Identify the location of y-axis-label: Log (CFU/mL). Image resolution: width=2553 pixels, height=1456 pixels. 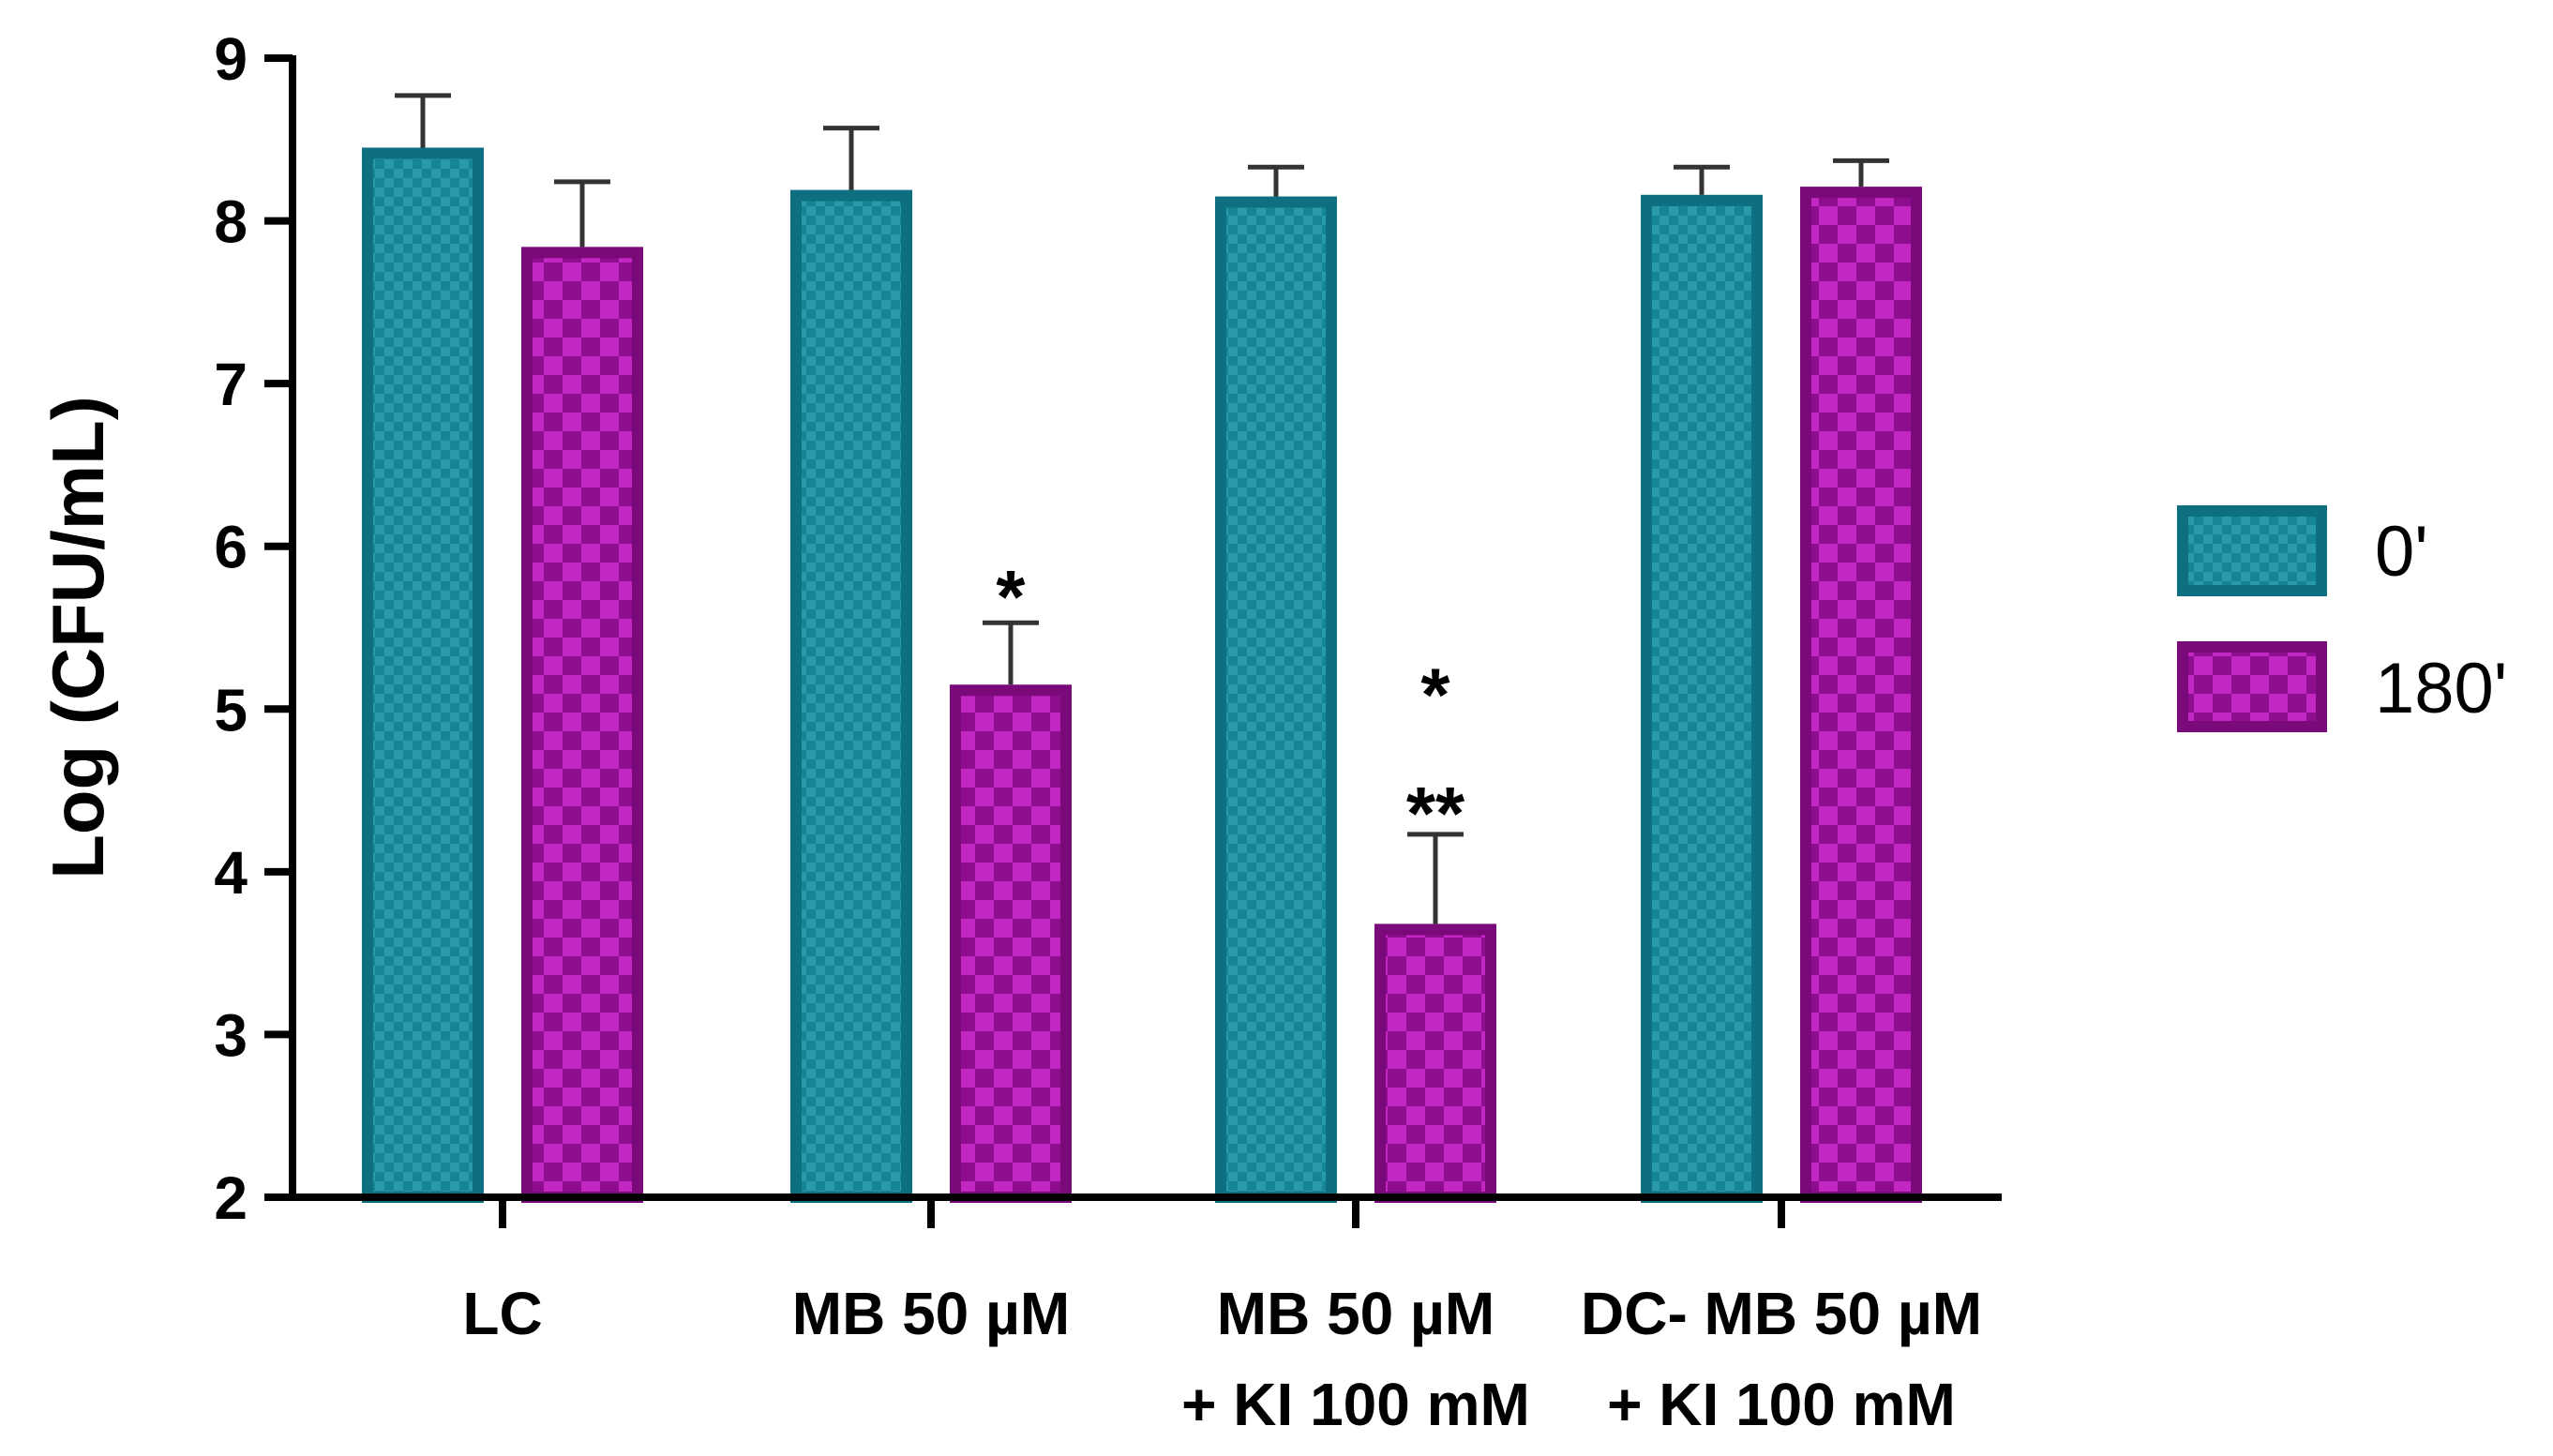
(78, 637).